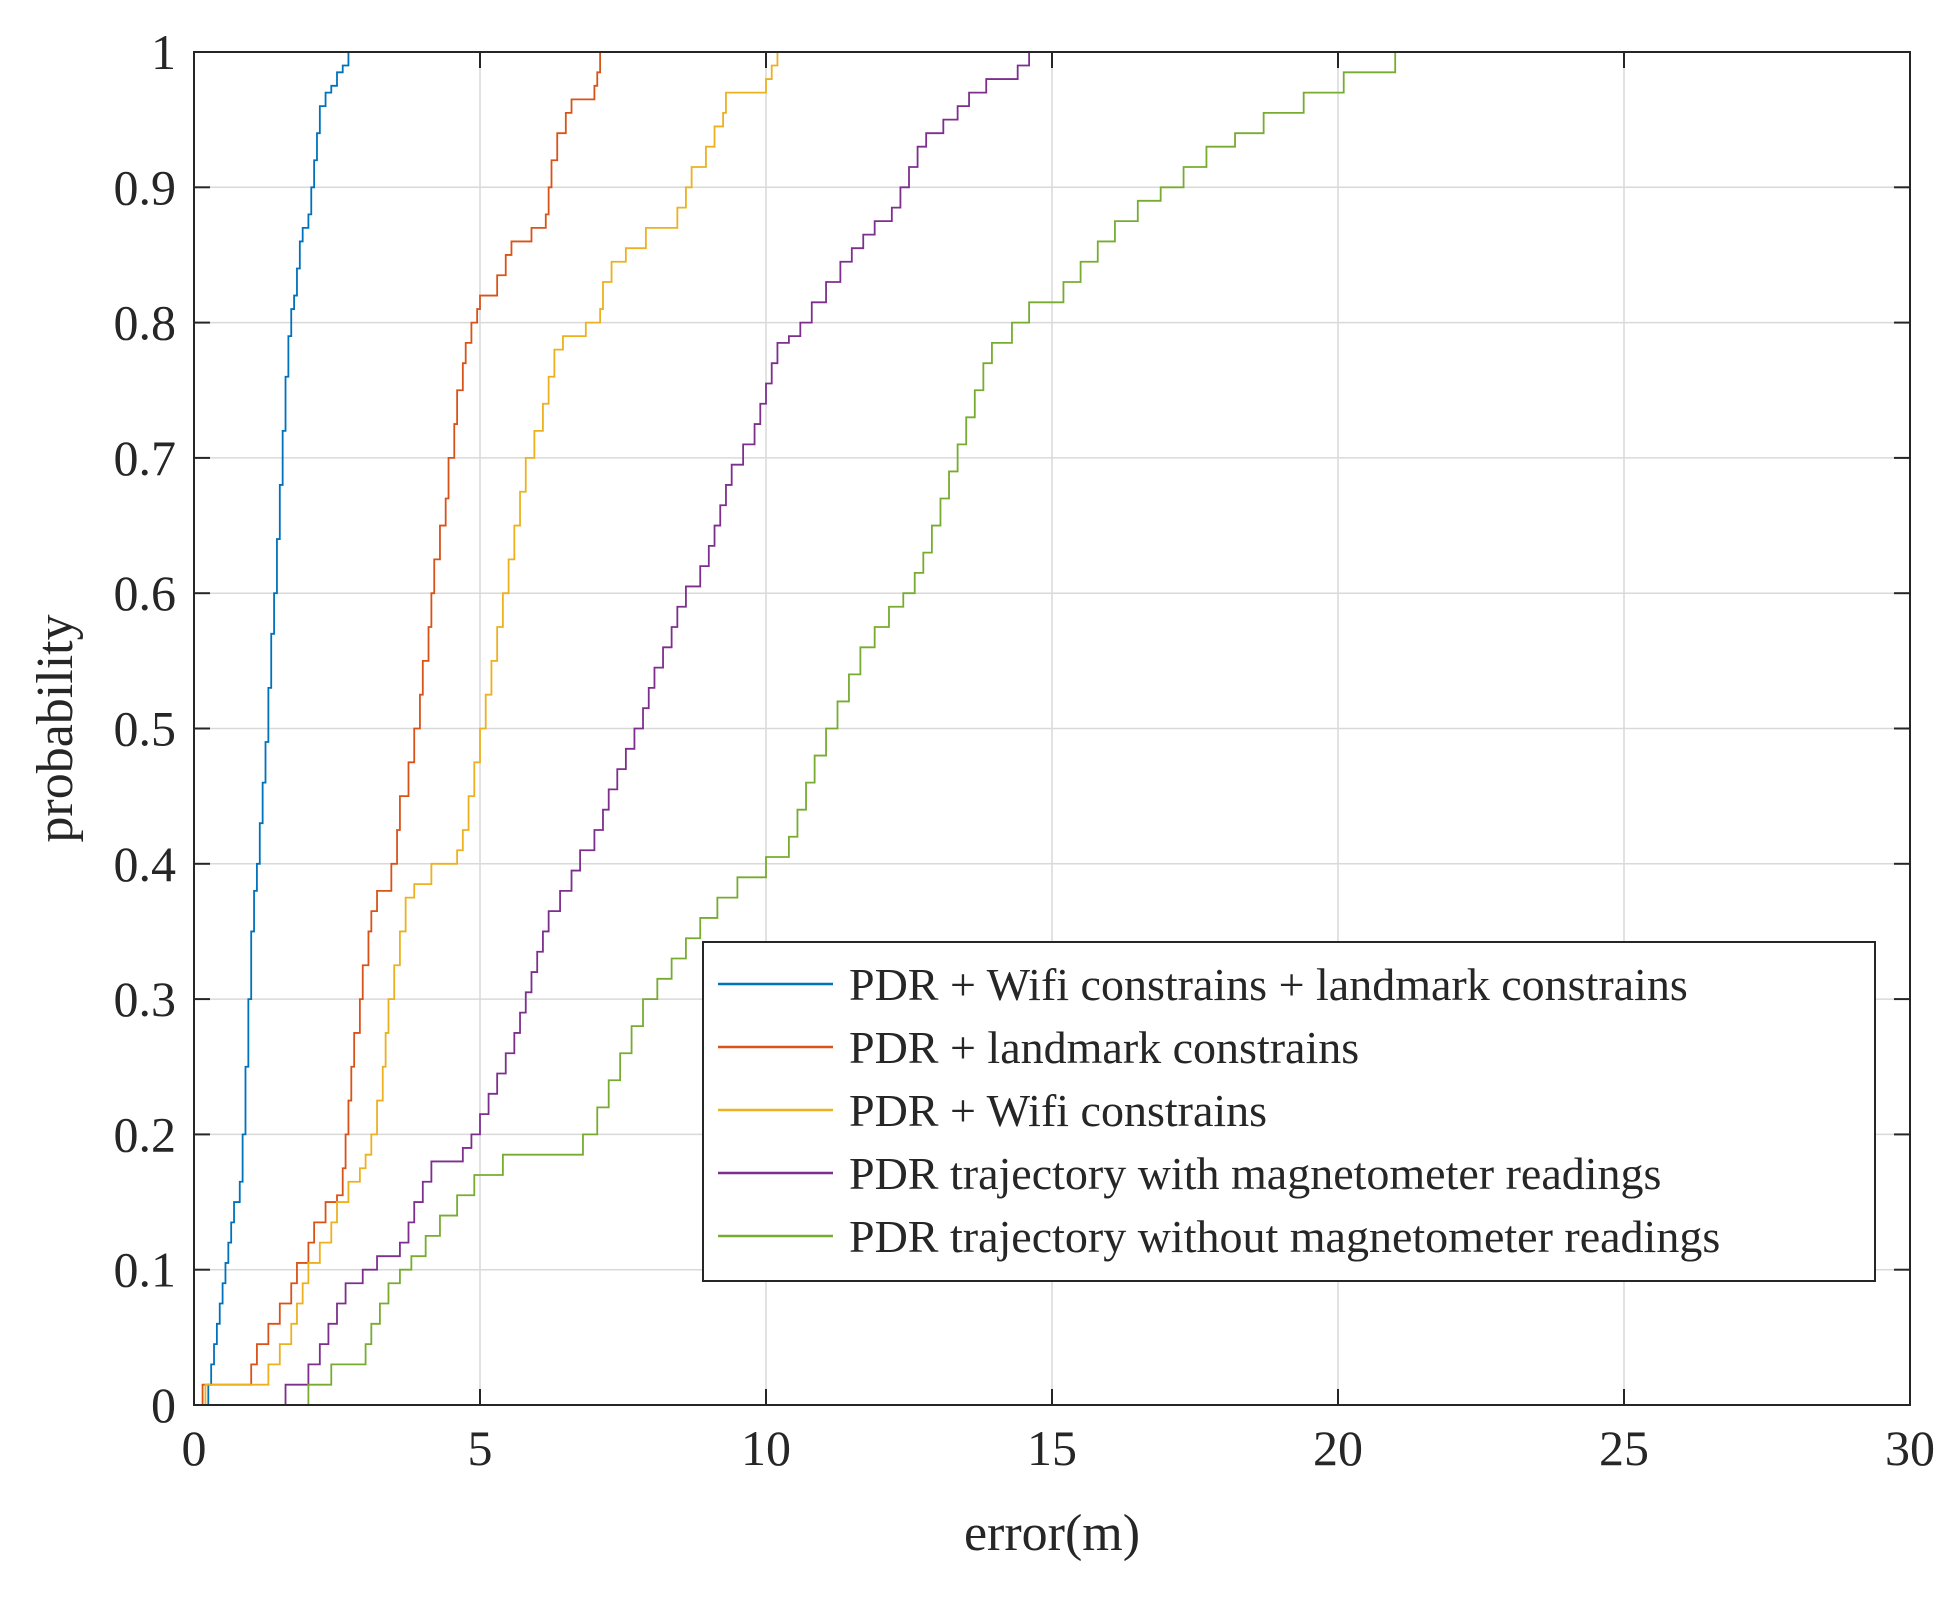  Describe the element at coordinates (1338, 1448) in the screenshot. I see `x-tick-label: 20` at that location.